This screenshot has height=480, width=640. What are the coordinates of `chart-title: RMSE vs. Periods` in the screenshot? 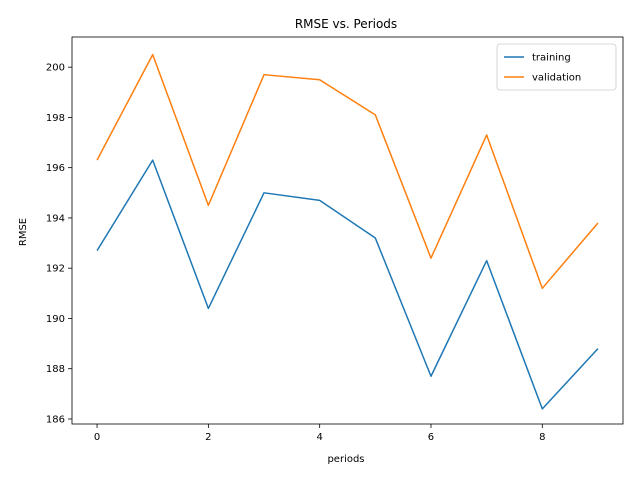 It's located at (346, 24).